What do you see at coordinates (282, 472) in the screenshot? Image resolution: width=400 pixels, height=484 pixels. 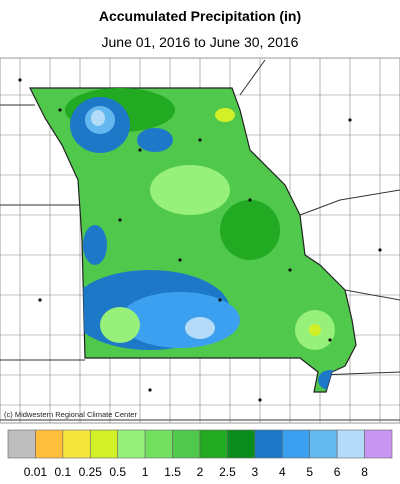 I see `legend-label: 4` at bounding box center [282, 472].